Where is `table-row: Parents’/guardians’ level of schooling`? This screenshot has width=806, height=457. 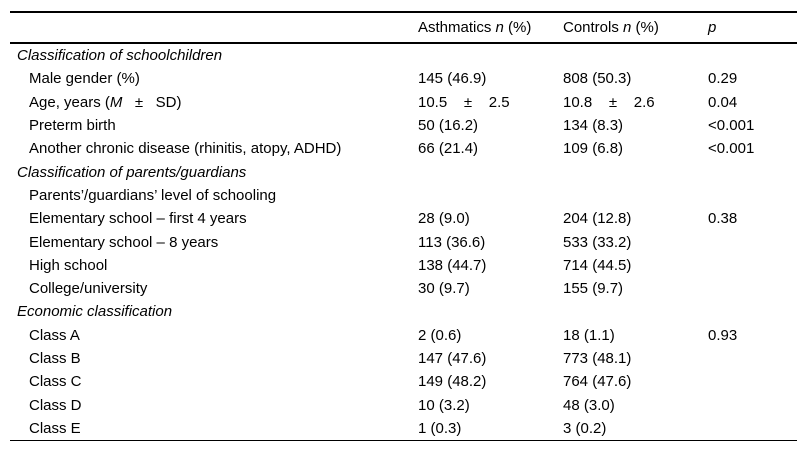 table-row: Parents’/guardians’ level of schooling is located at coordinates (403, 195).